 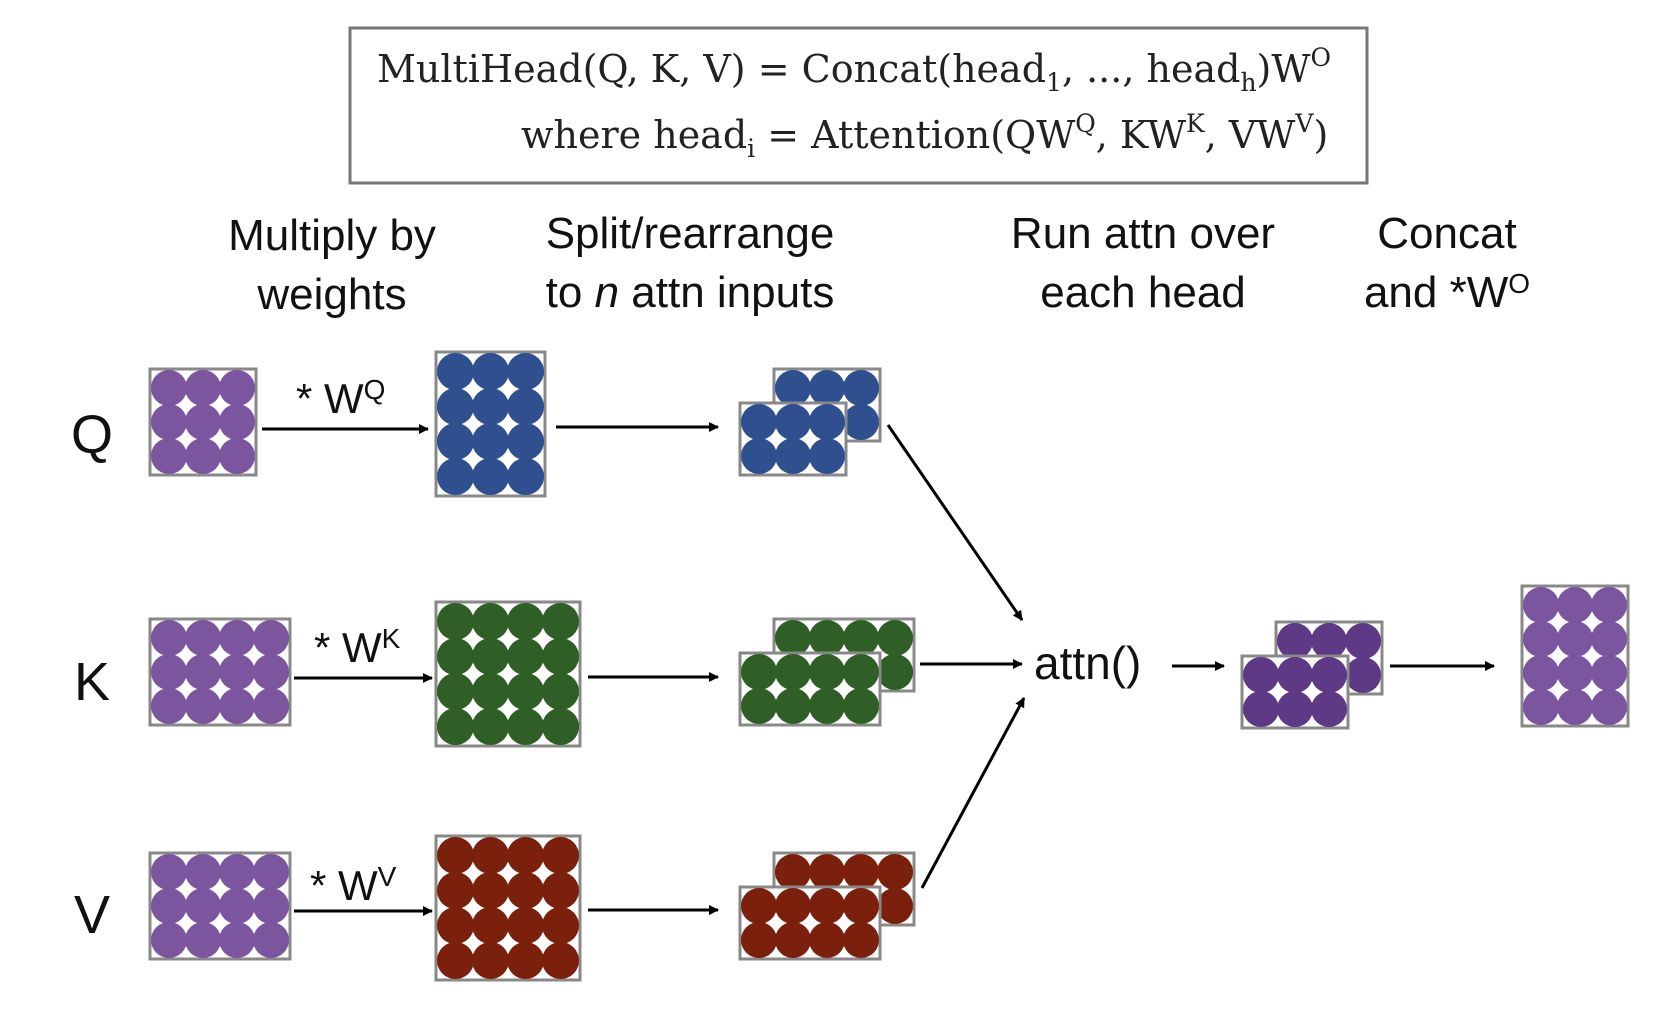 I want to click on k-input-matrix, so click(x=220, y=672).